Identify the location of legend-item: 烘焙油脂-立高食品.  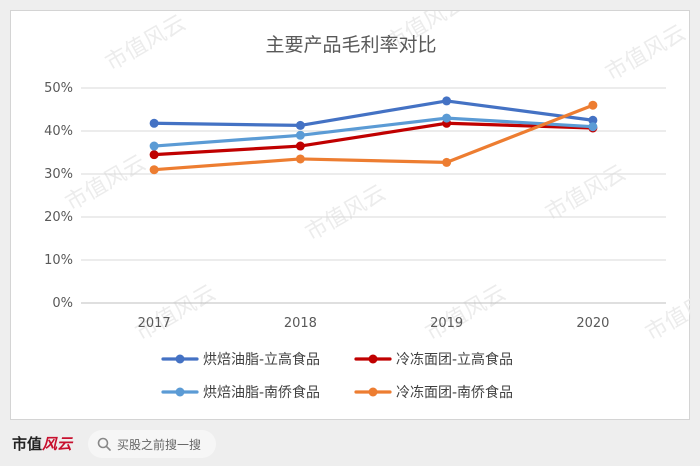
(240, 359).